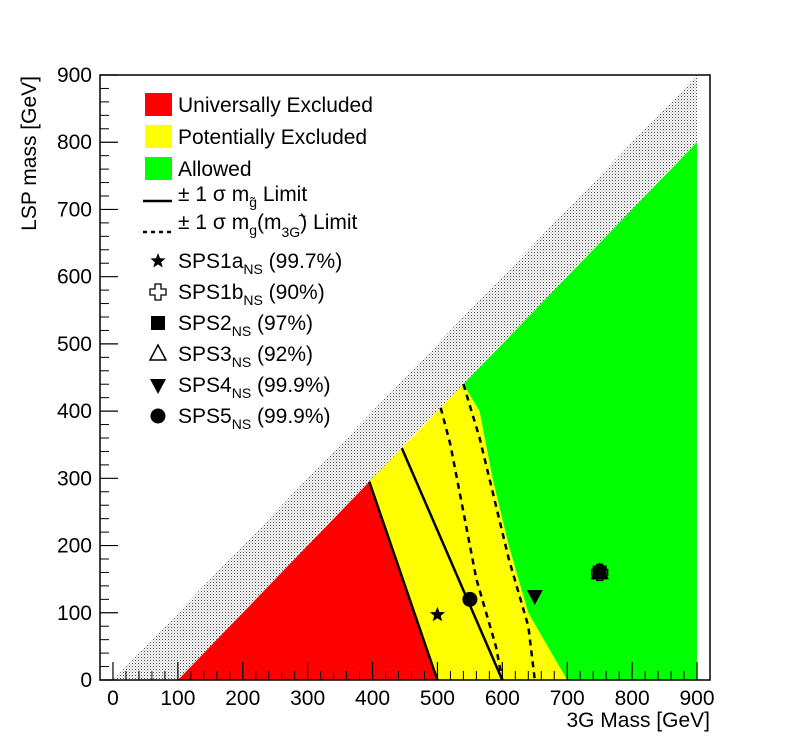 This screenshot has height=756, width=788. Describe the element at coordinates (74, 344) in the screenshot. I see `y-tick-label: 500` at that location.